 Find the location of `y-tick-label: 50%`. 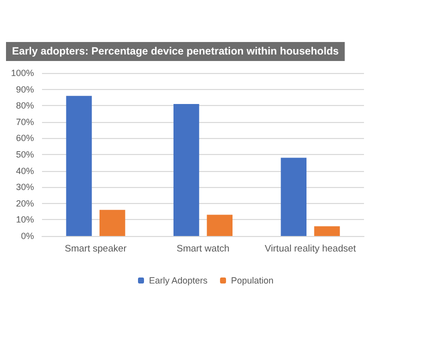

y-tick-label: 50% is located at coordinates (25, 155).